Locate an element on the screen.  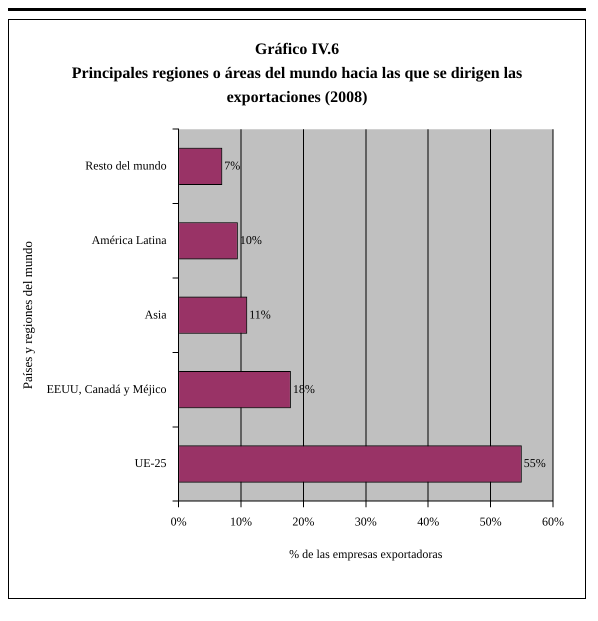
data-label: 10% is located at coordinates (251, 239).